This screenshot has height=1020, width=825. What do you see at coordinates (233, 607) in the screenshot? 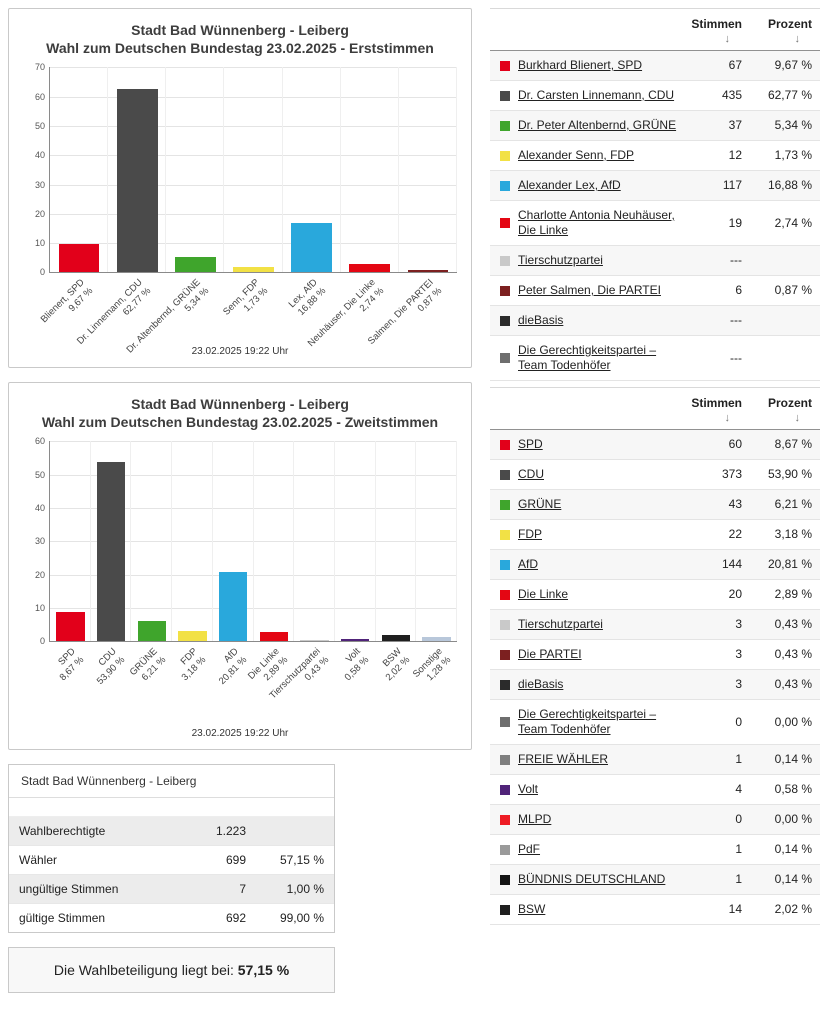
I see `bar-afd` at bounding box center [233, 607].